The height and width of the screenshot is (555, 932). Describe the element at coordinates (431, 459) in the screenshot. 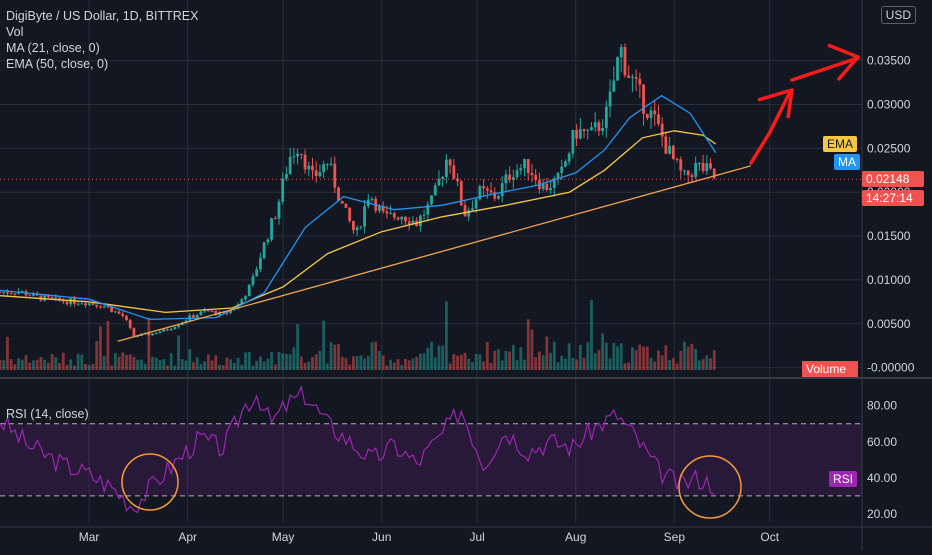

I see `rsi-band-fill` at that location.